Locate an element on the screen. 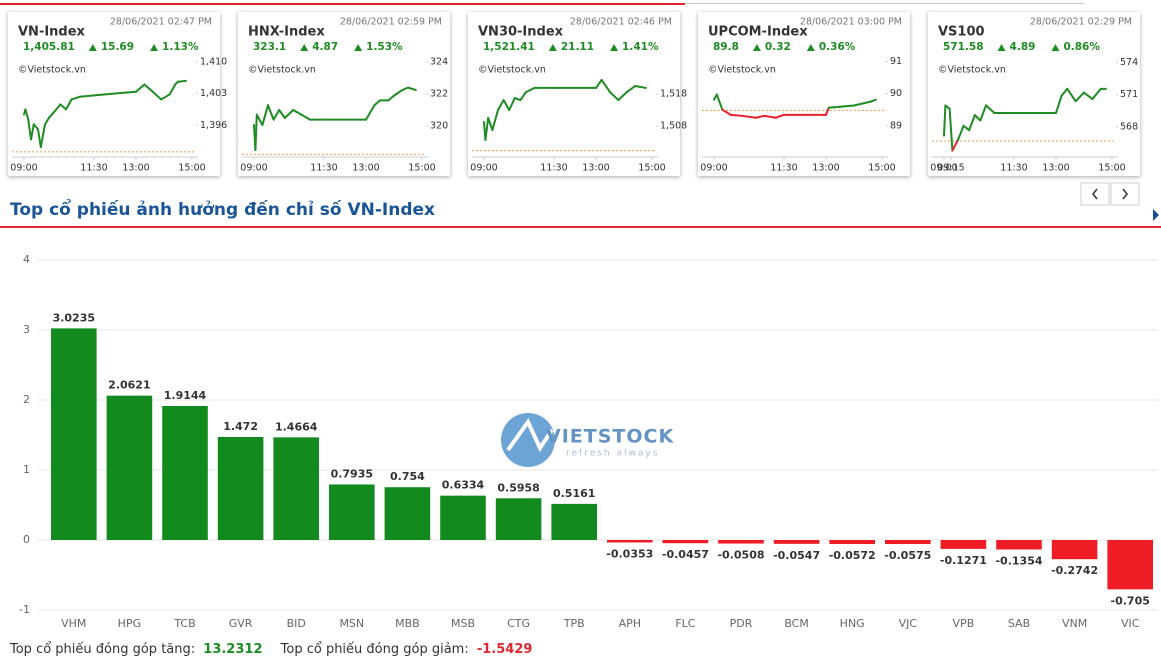 Image resolution: width=1161 pixels, height=660 pixels. y-tick-label: 4 is located at coordinates (26, 259).